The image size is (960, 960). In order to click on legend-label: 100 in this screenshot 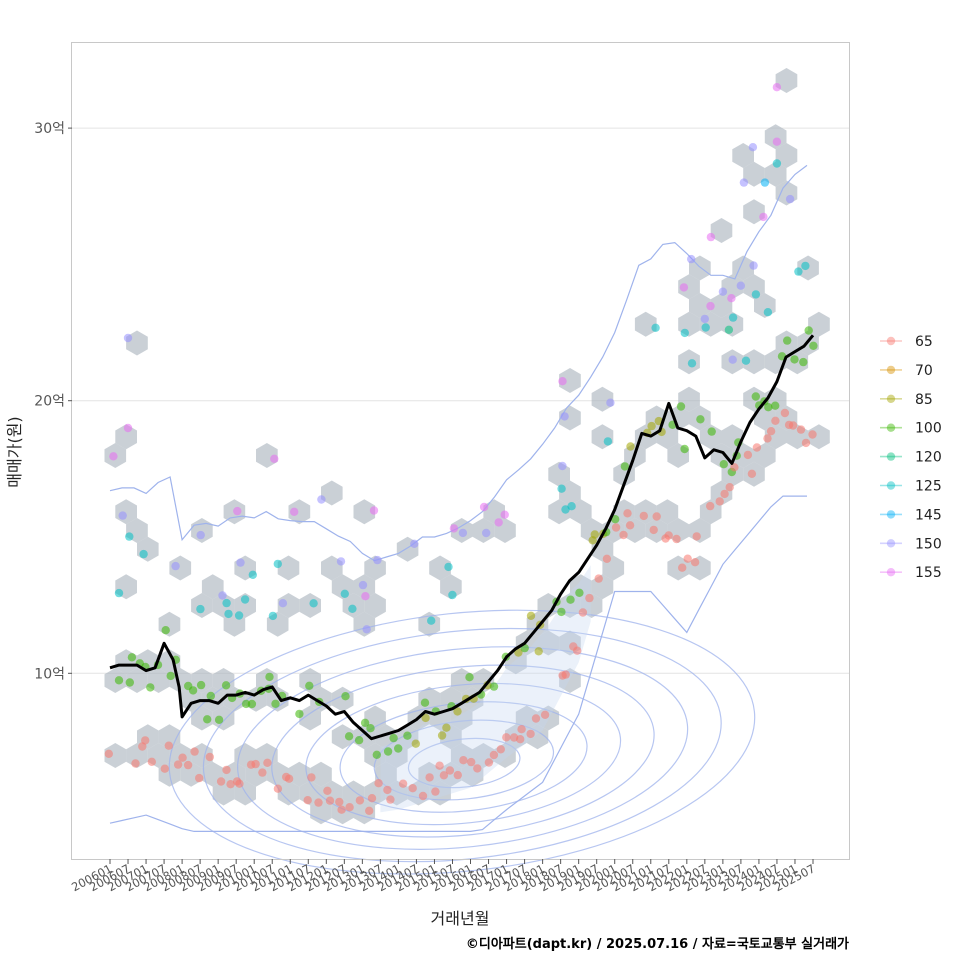, I will do `click(928, 429)`.